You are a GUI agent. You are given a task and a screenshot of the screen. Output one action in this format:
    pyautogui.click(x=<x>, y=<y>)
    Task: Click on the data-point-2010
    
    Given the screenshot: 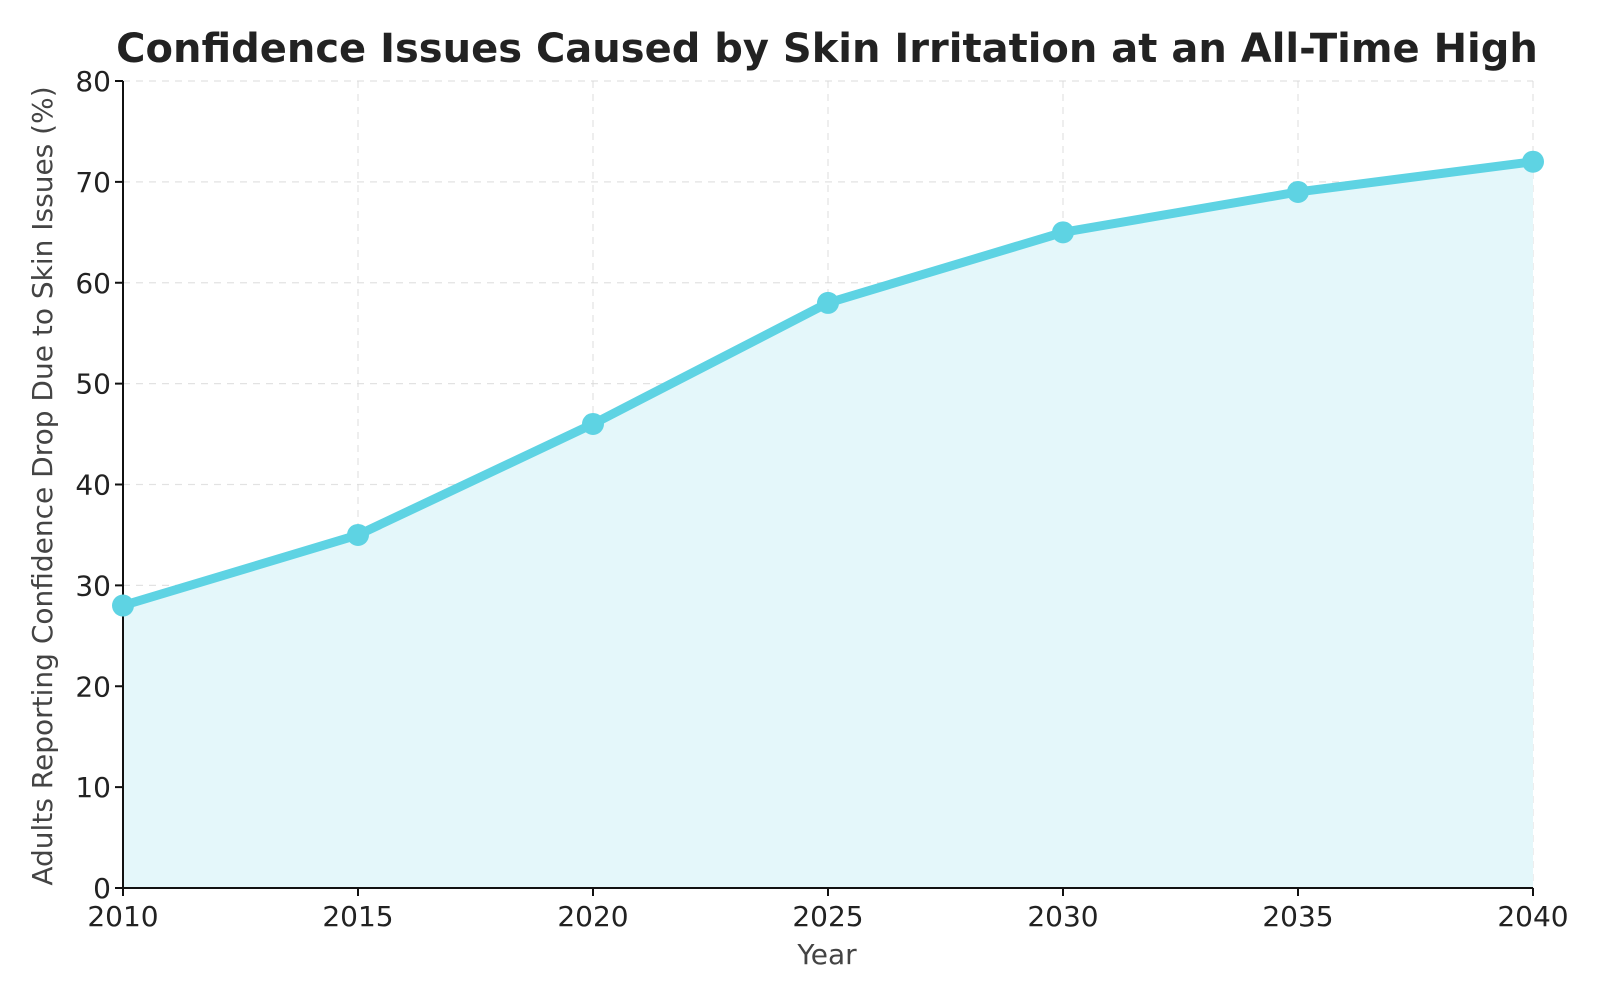 What is the action you would take?
    pyautogui.click(x=123, y=605)
    